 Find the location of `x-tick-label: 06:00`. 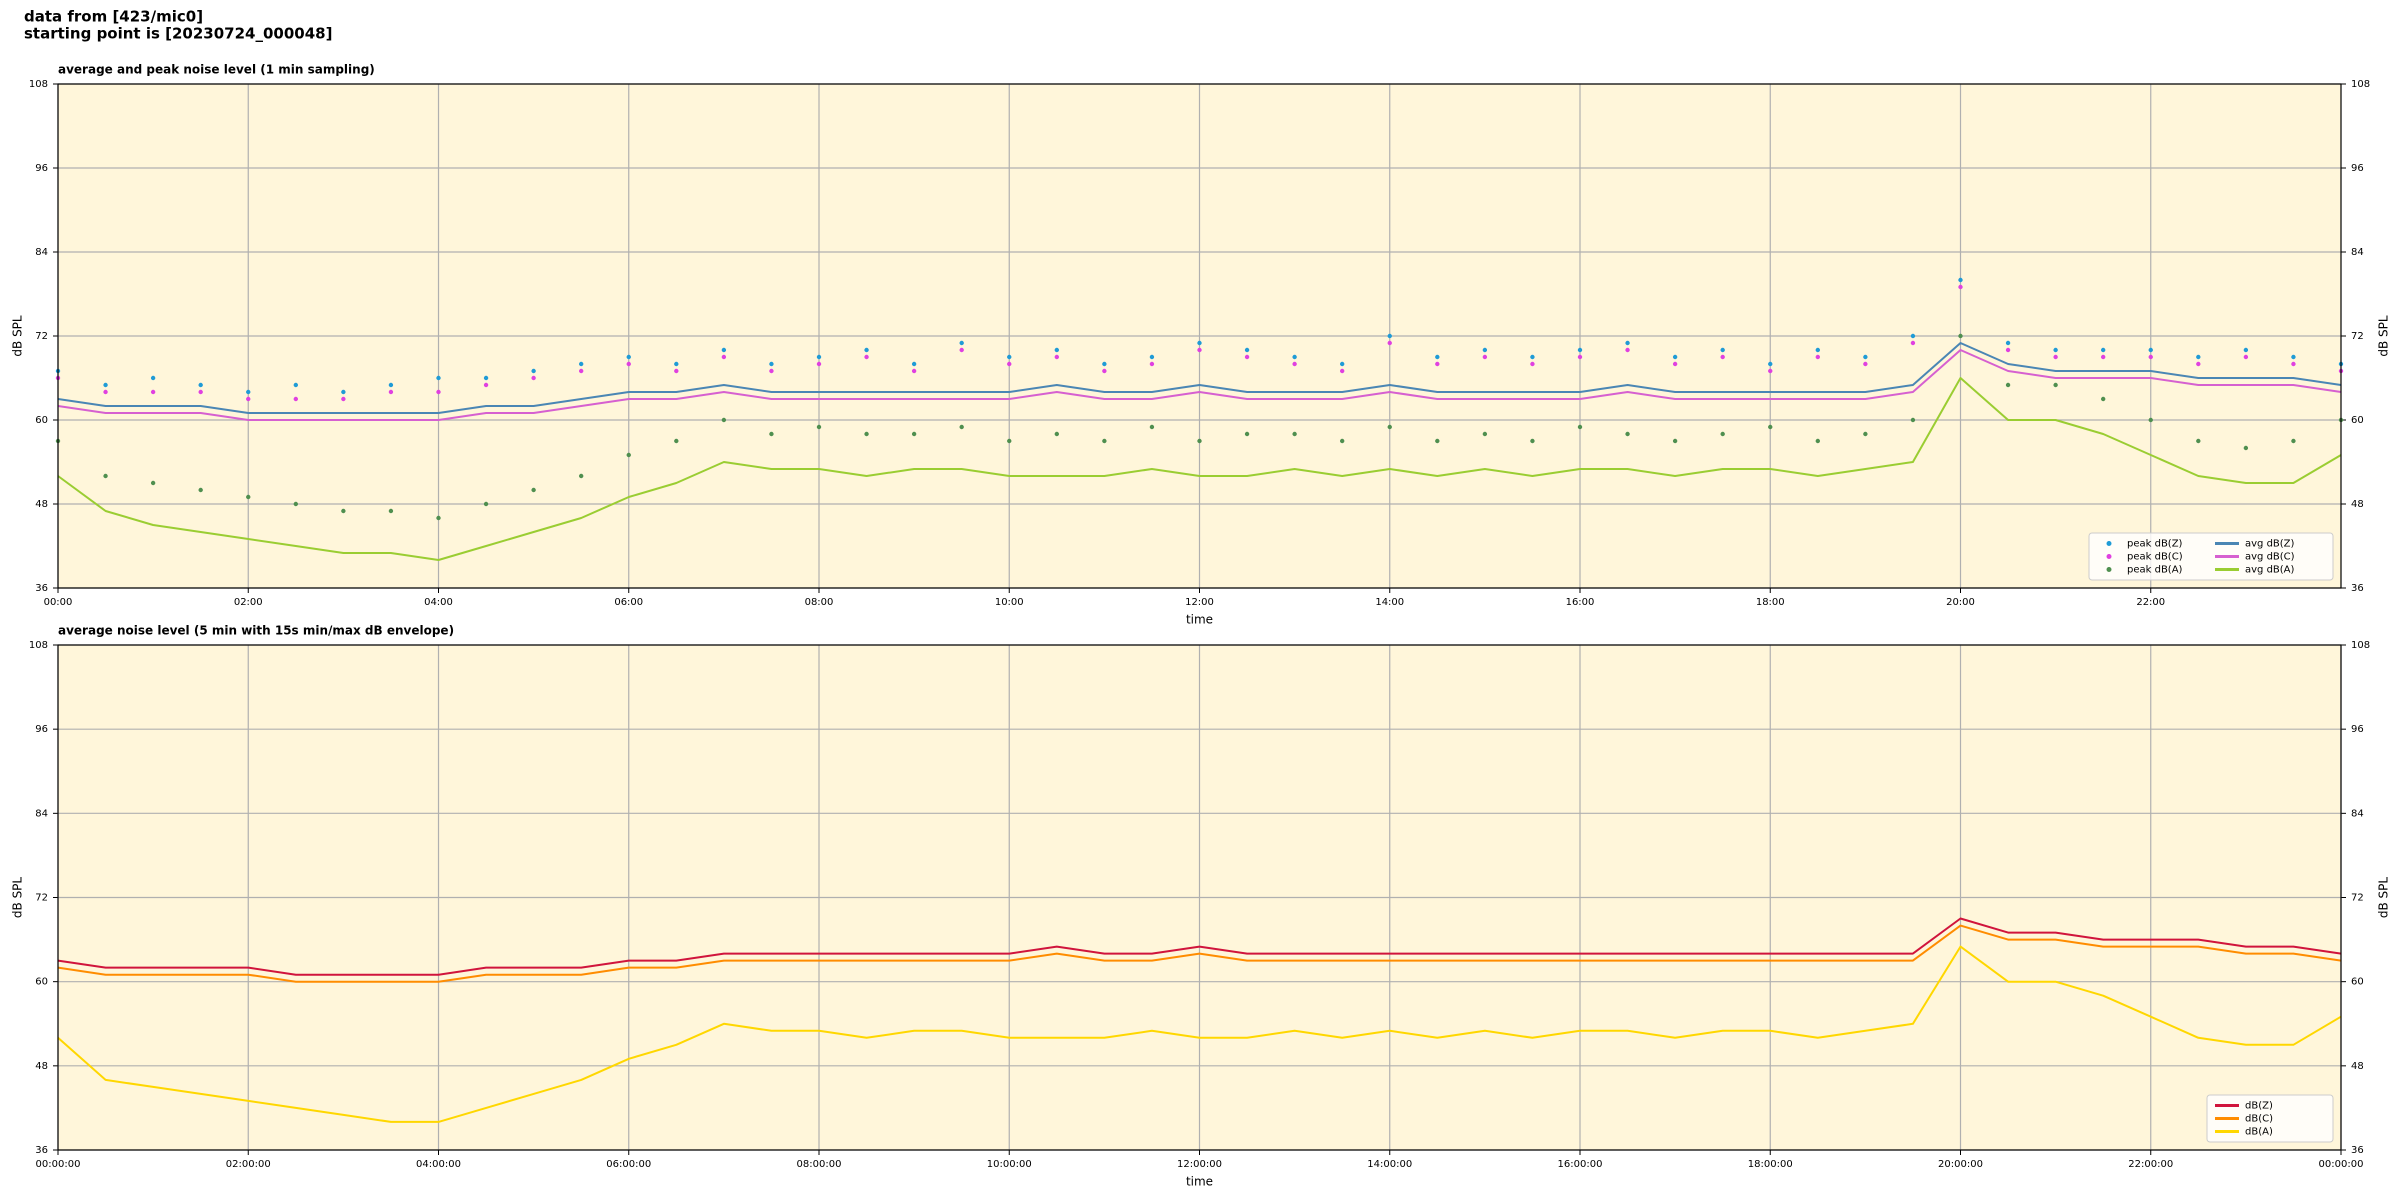

x-tick-label: 06:00 is located at coordinates (628, 602).